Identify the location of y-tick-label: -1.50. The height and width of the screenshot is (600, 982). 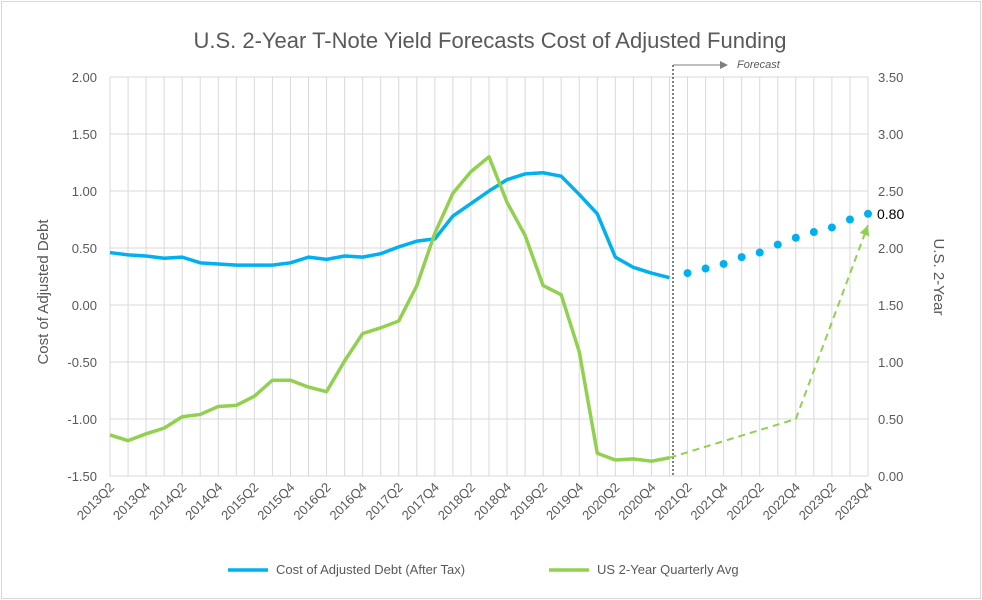
(82, 476).